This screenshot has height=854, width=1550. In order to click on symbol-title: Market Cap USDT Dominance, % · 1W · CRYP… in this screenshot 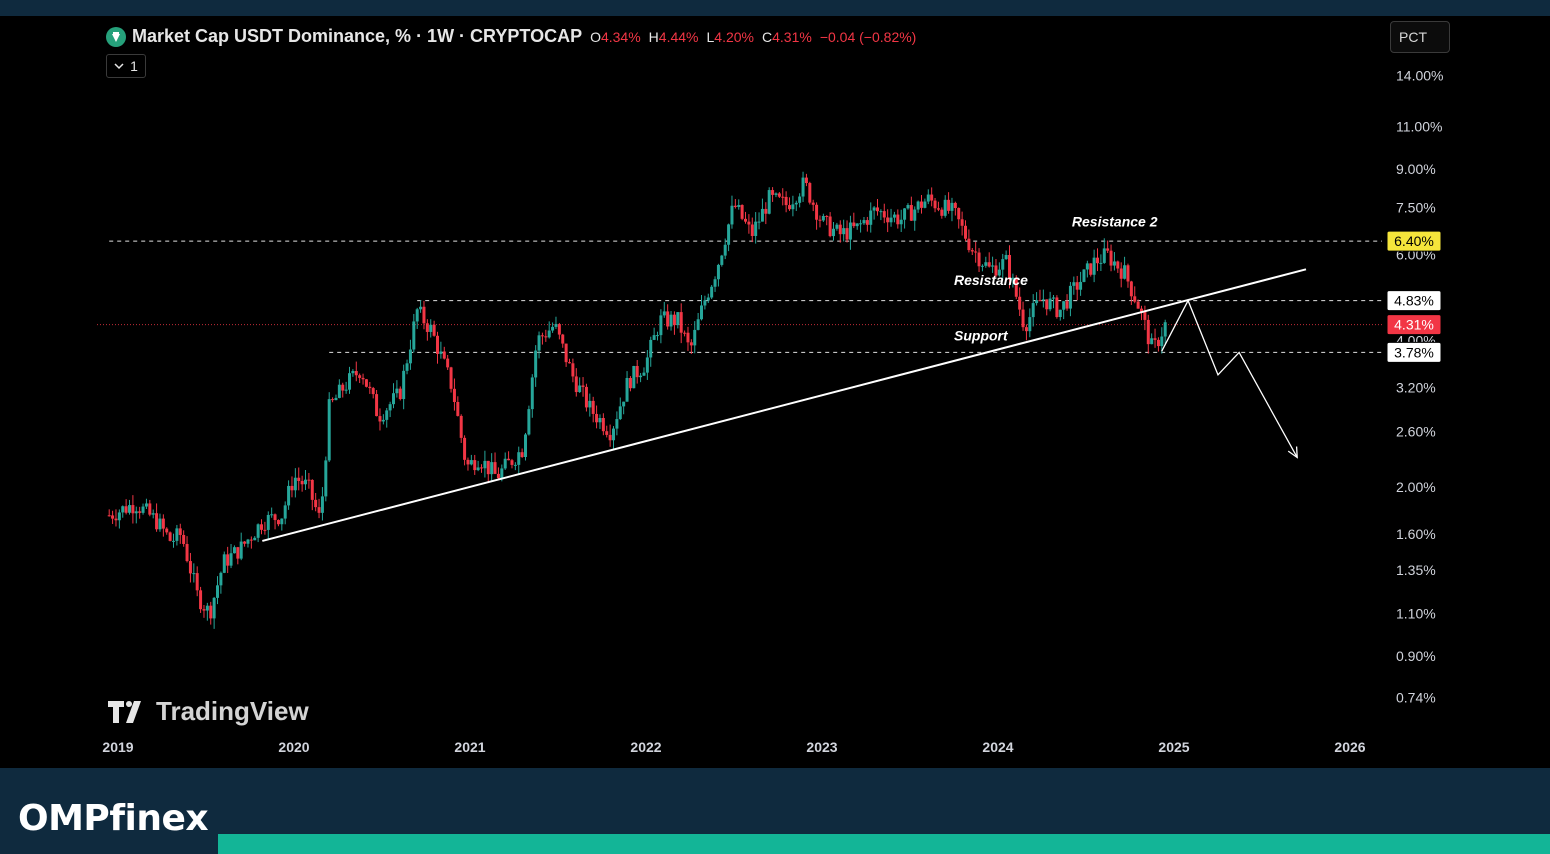, I will do `click(357, 36)`.